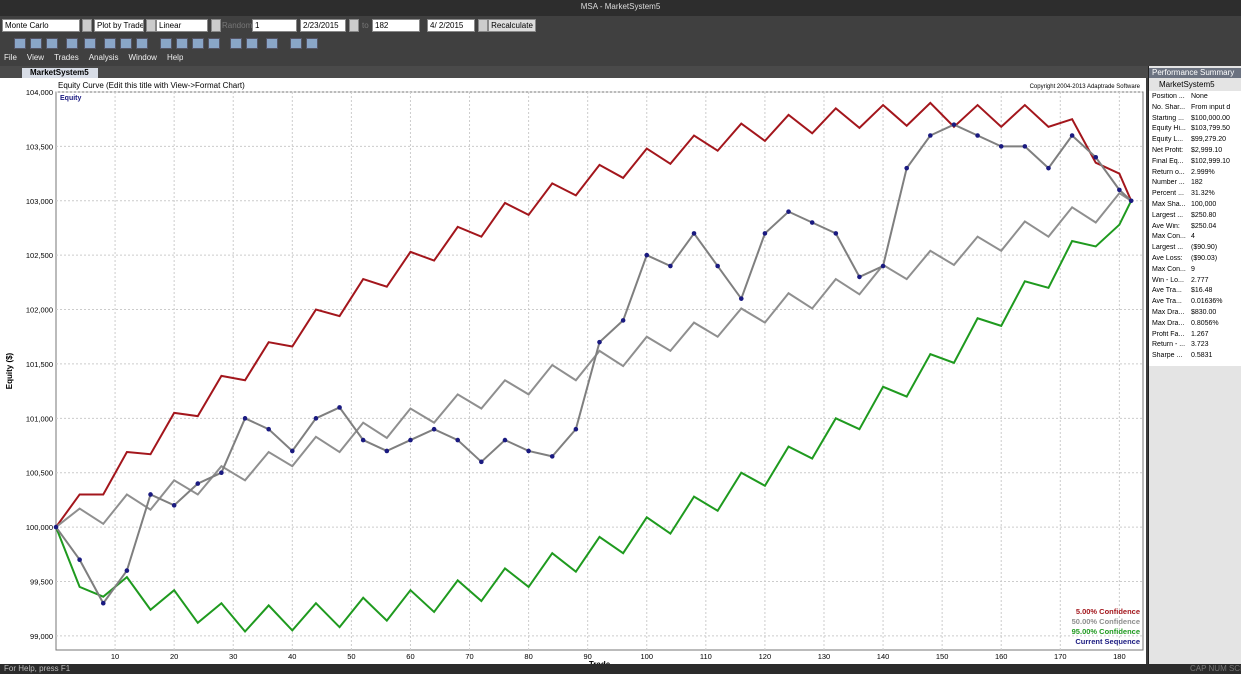 This screenshot has width=1241, height=674. I want to click on row-value: None, so click(1199, 96).